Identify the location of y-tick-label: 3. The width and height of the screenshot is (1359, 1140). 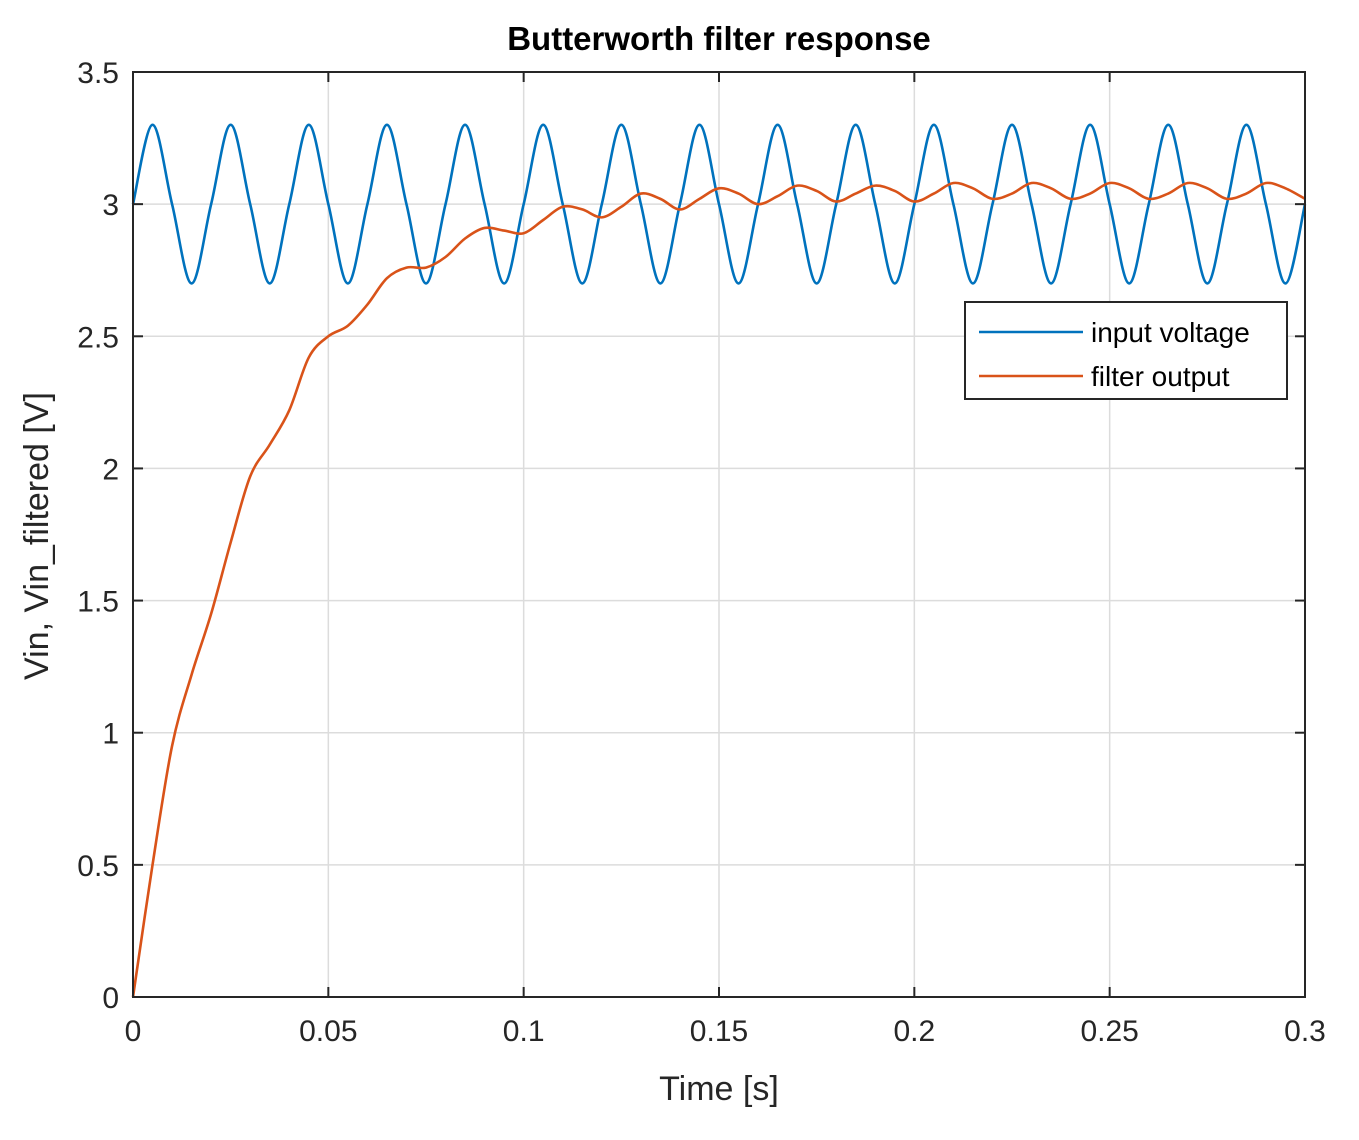
(110, 205).